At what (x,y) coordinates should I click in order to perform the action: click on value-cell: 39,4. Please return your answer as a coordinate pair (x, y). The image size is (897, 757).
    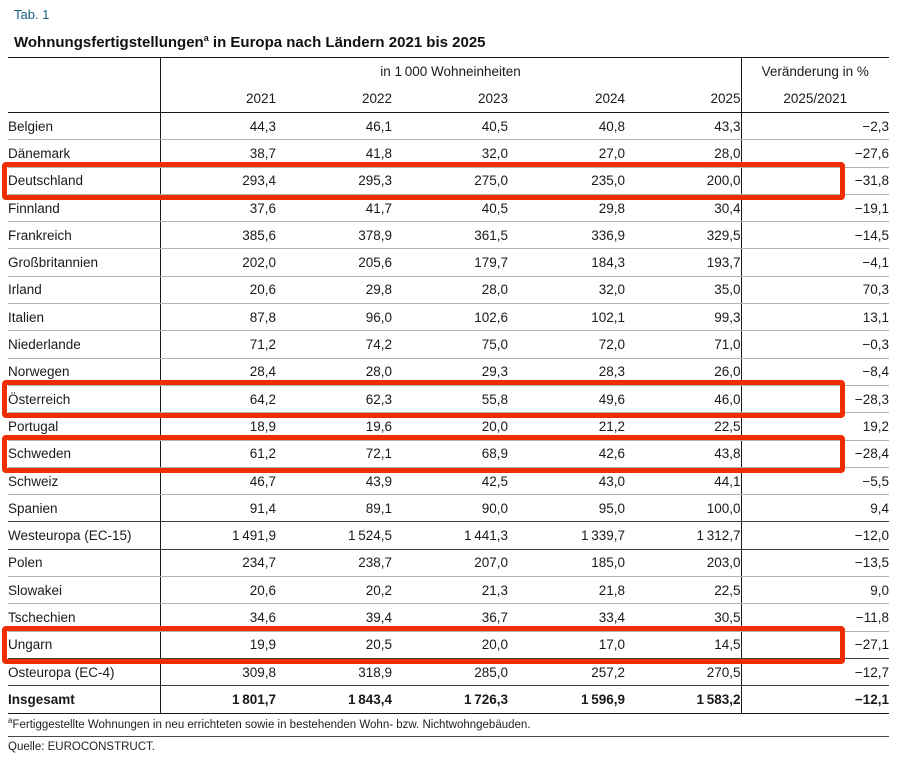
    Looking at the image, I should click on (334, 617).